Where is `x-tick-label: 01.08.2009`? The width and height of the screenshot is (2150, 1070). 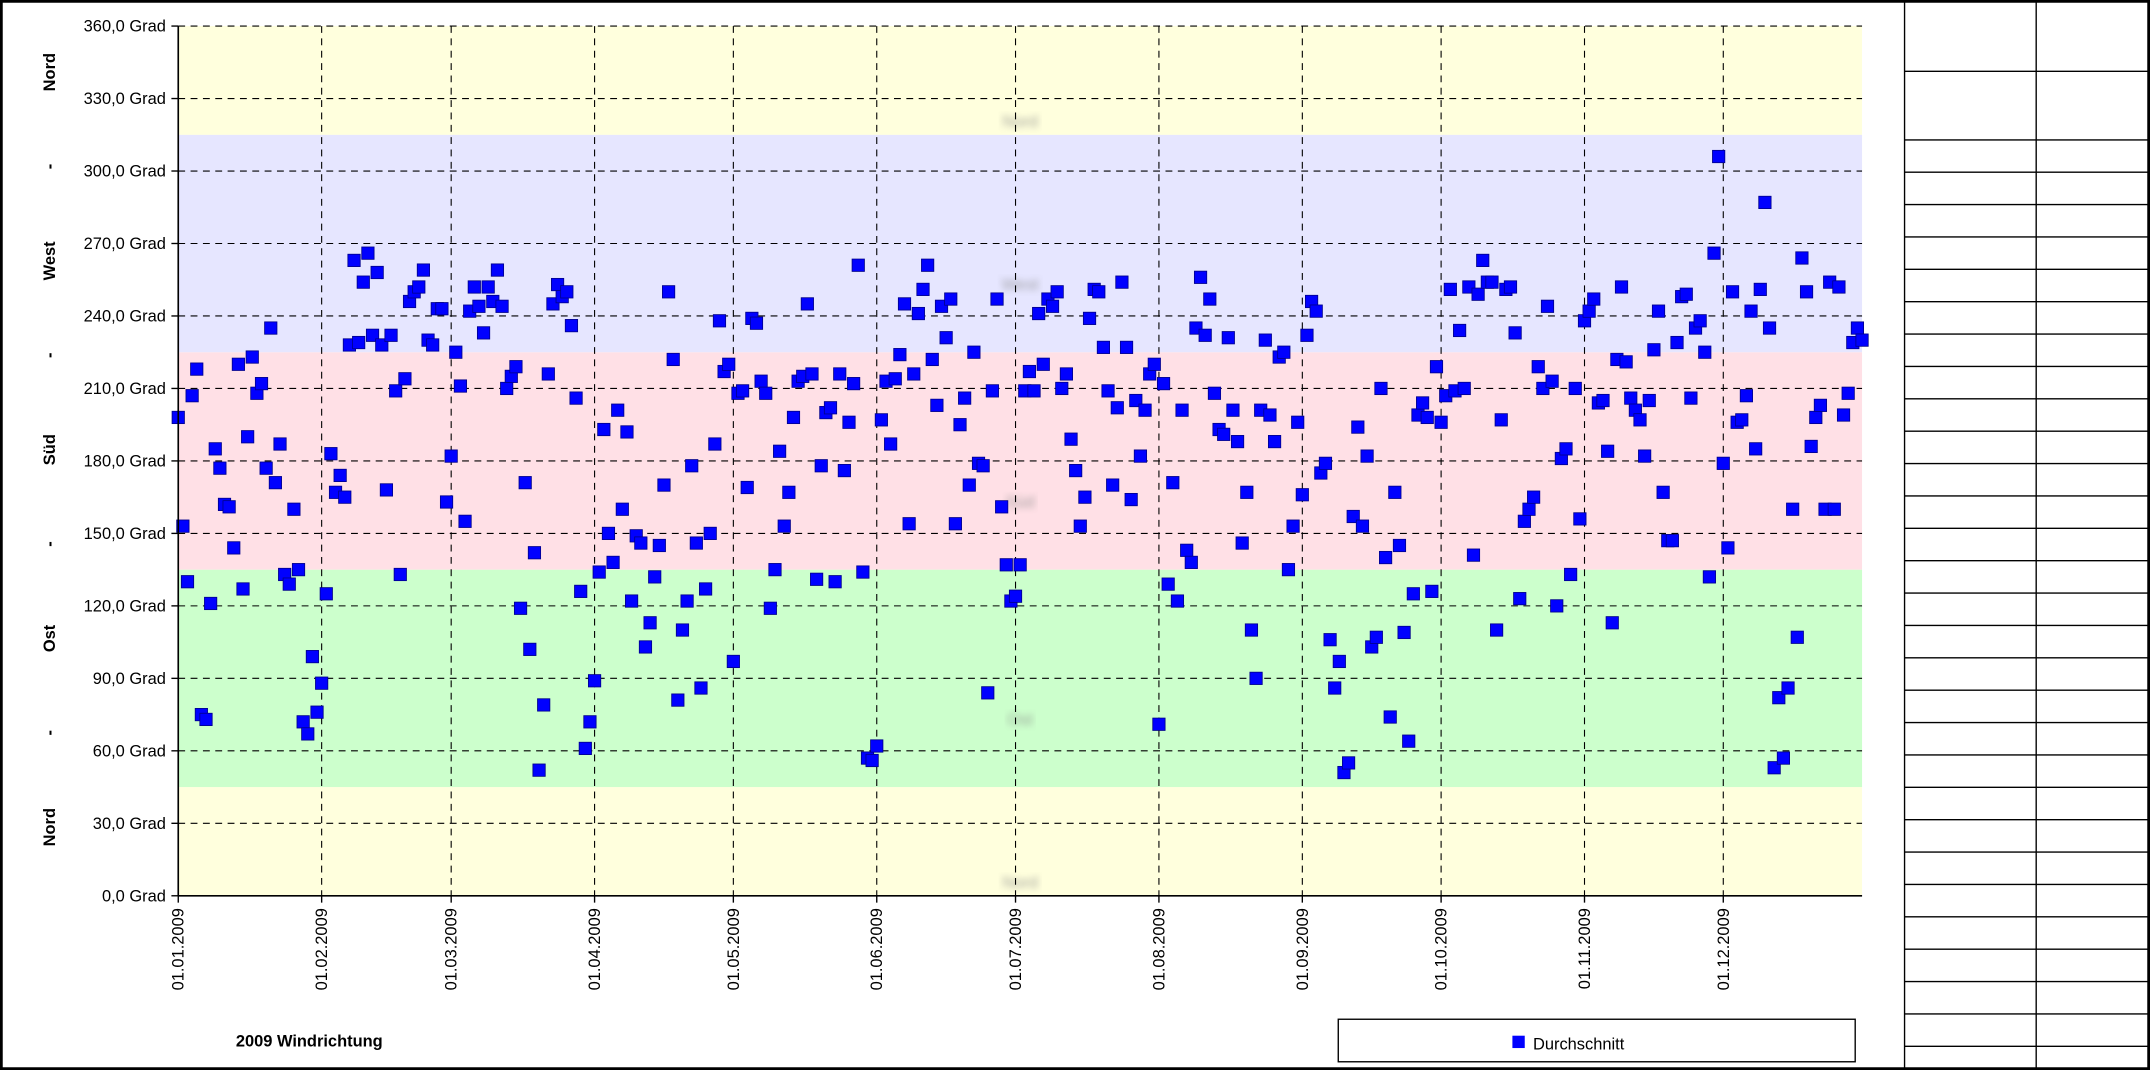 x-tick-label: 01.08.2009 is located at coordinates (1159, 949).